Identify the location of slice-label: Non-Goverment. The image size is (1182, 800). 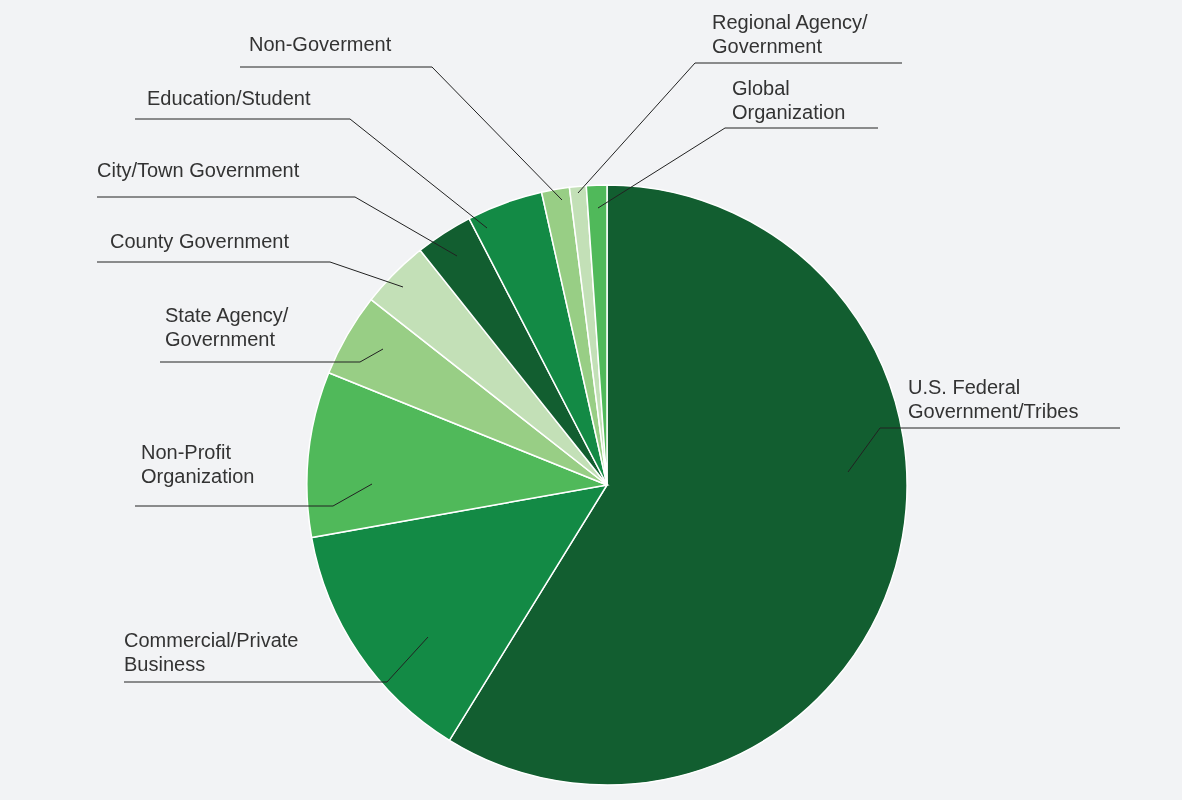
(320, 44).